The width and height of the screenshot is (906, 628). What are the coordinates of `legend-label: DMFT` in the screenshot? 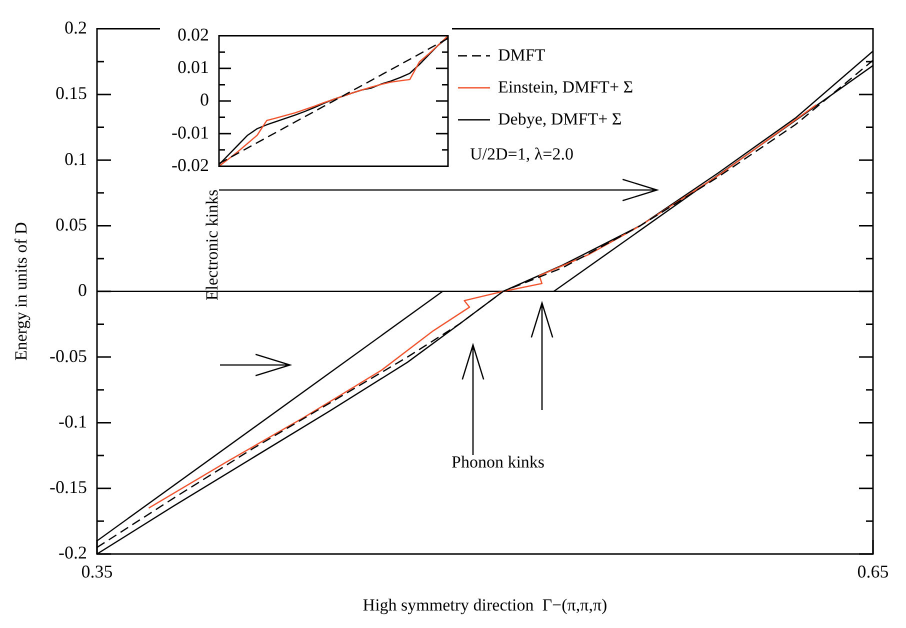 It's located at (522, 54).